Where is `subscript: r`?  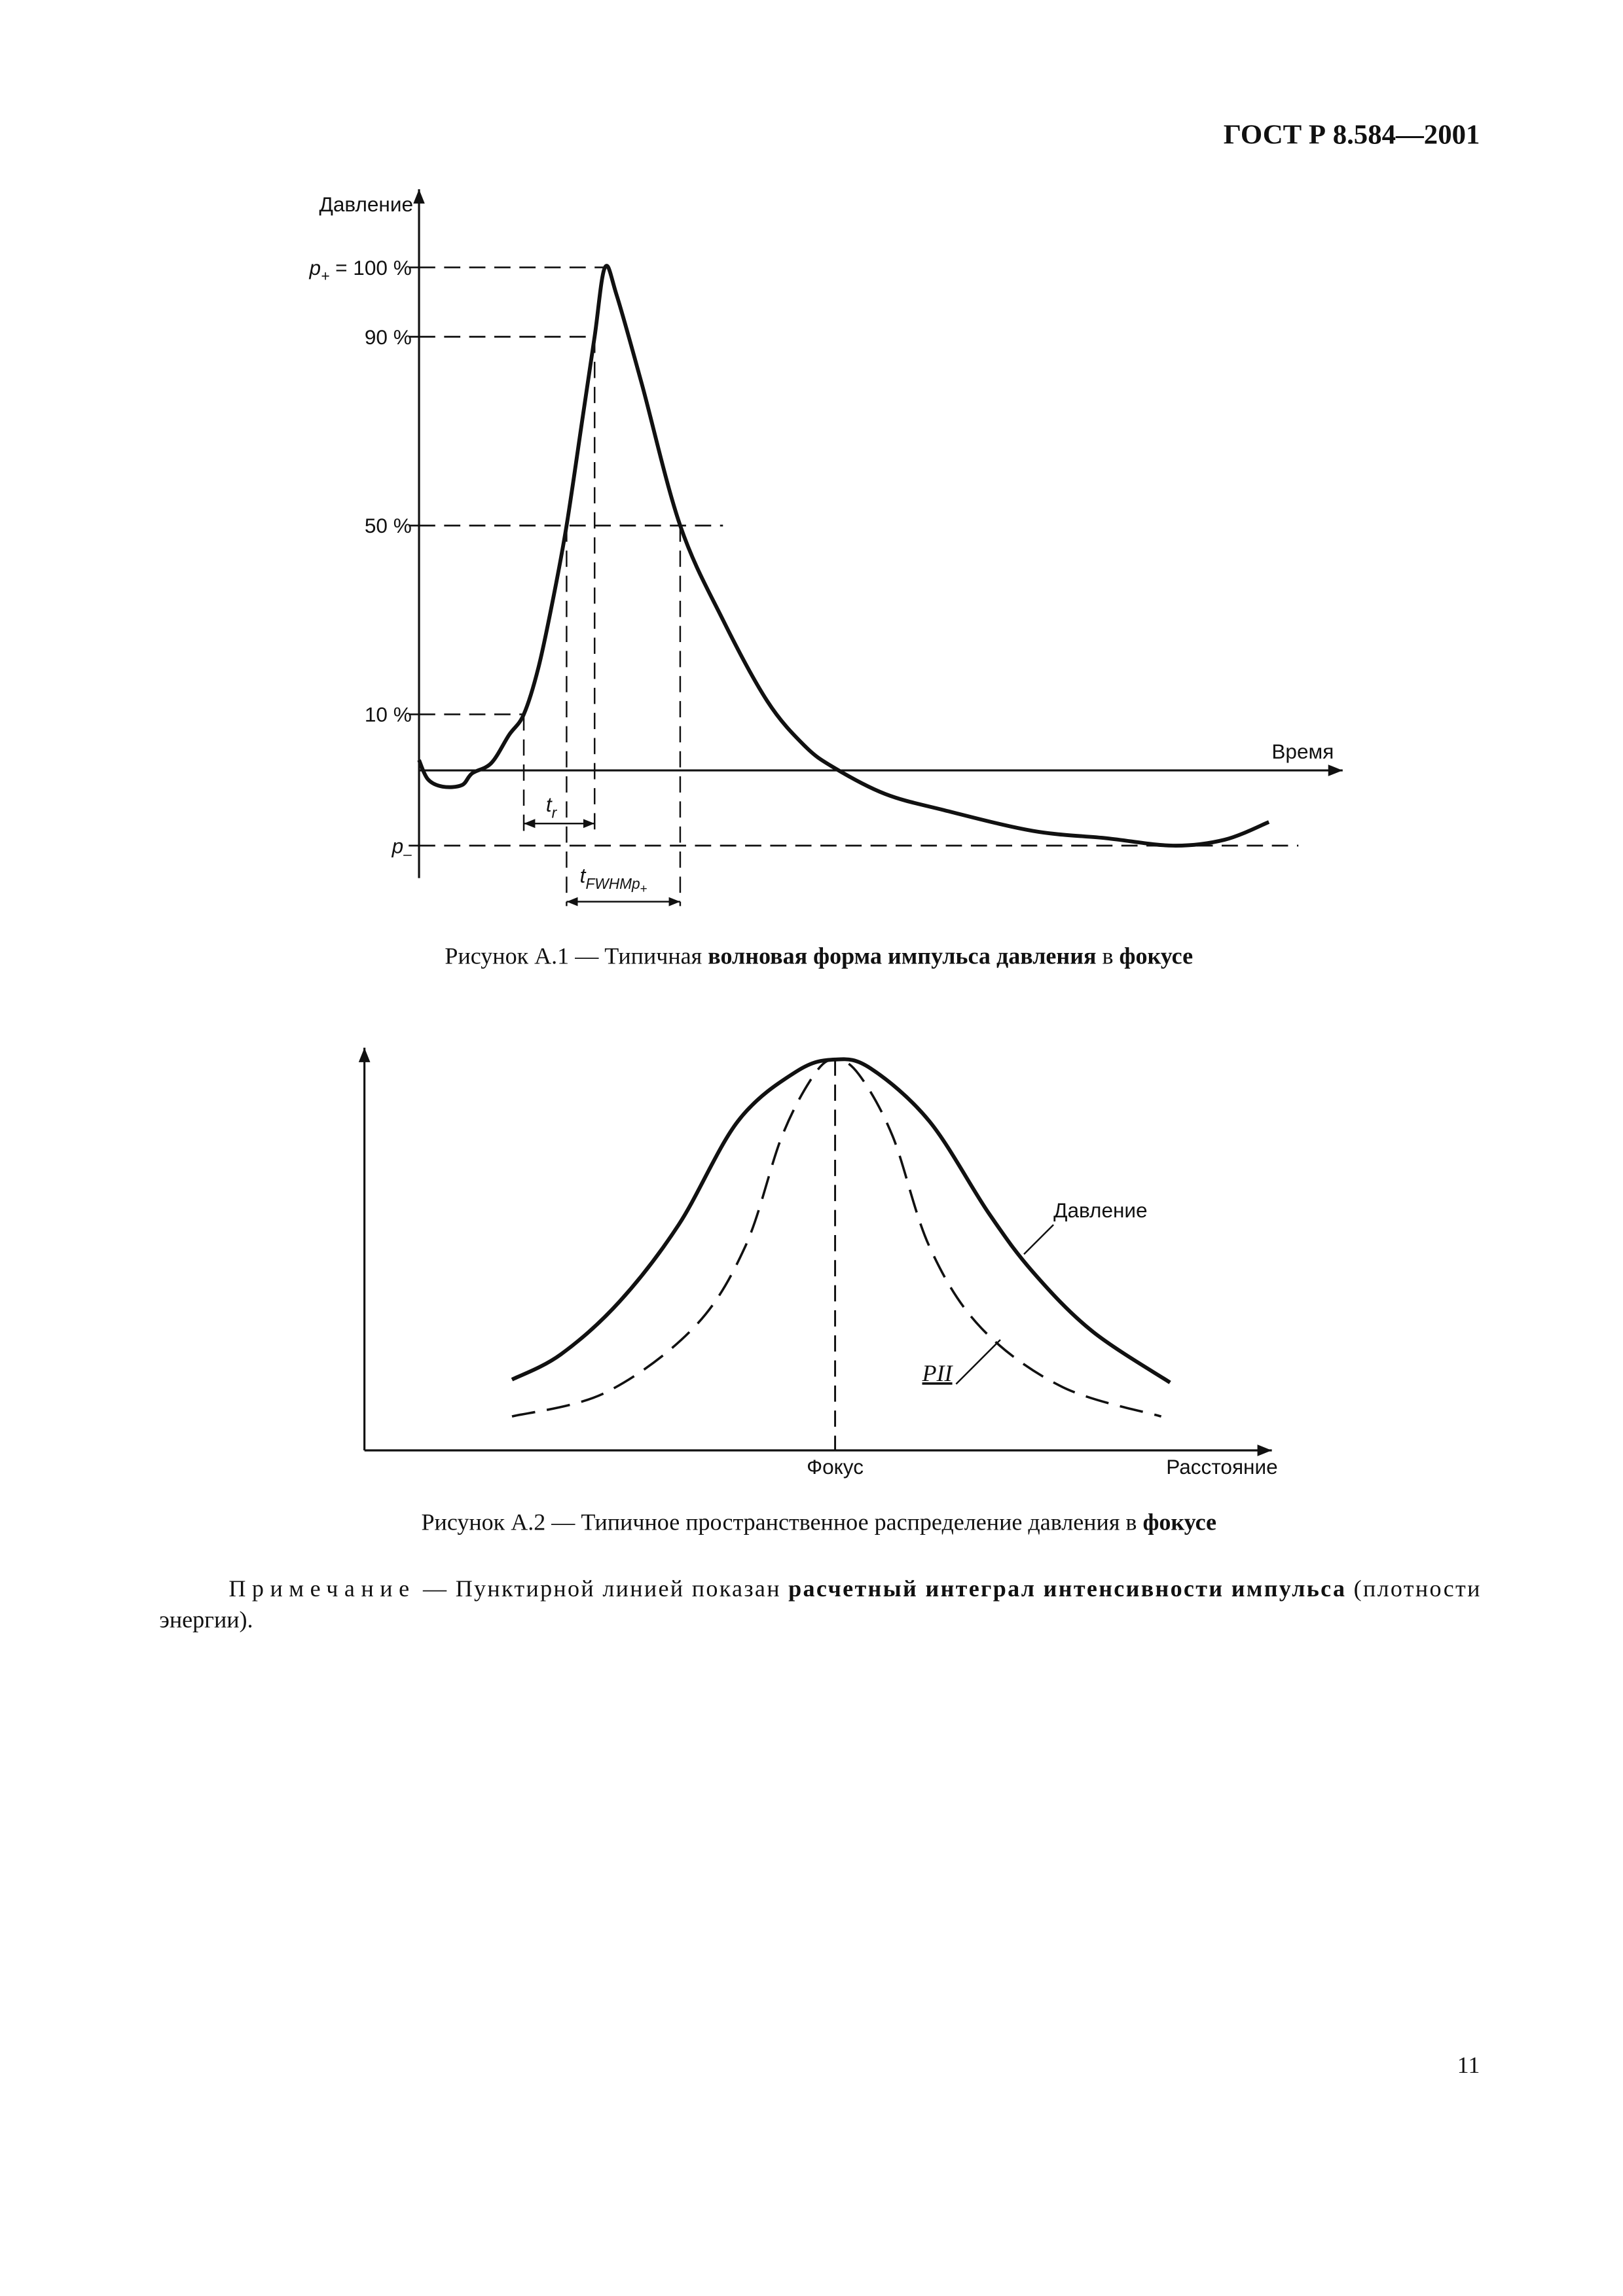 subscript: r is located at coordinates (555, 812).